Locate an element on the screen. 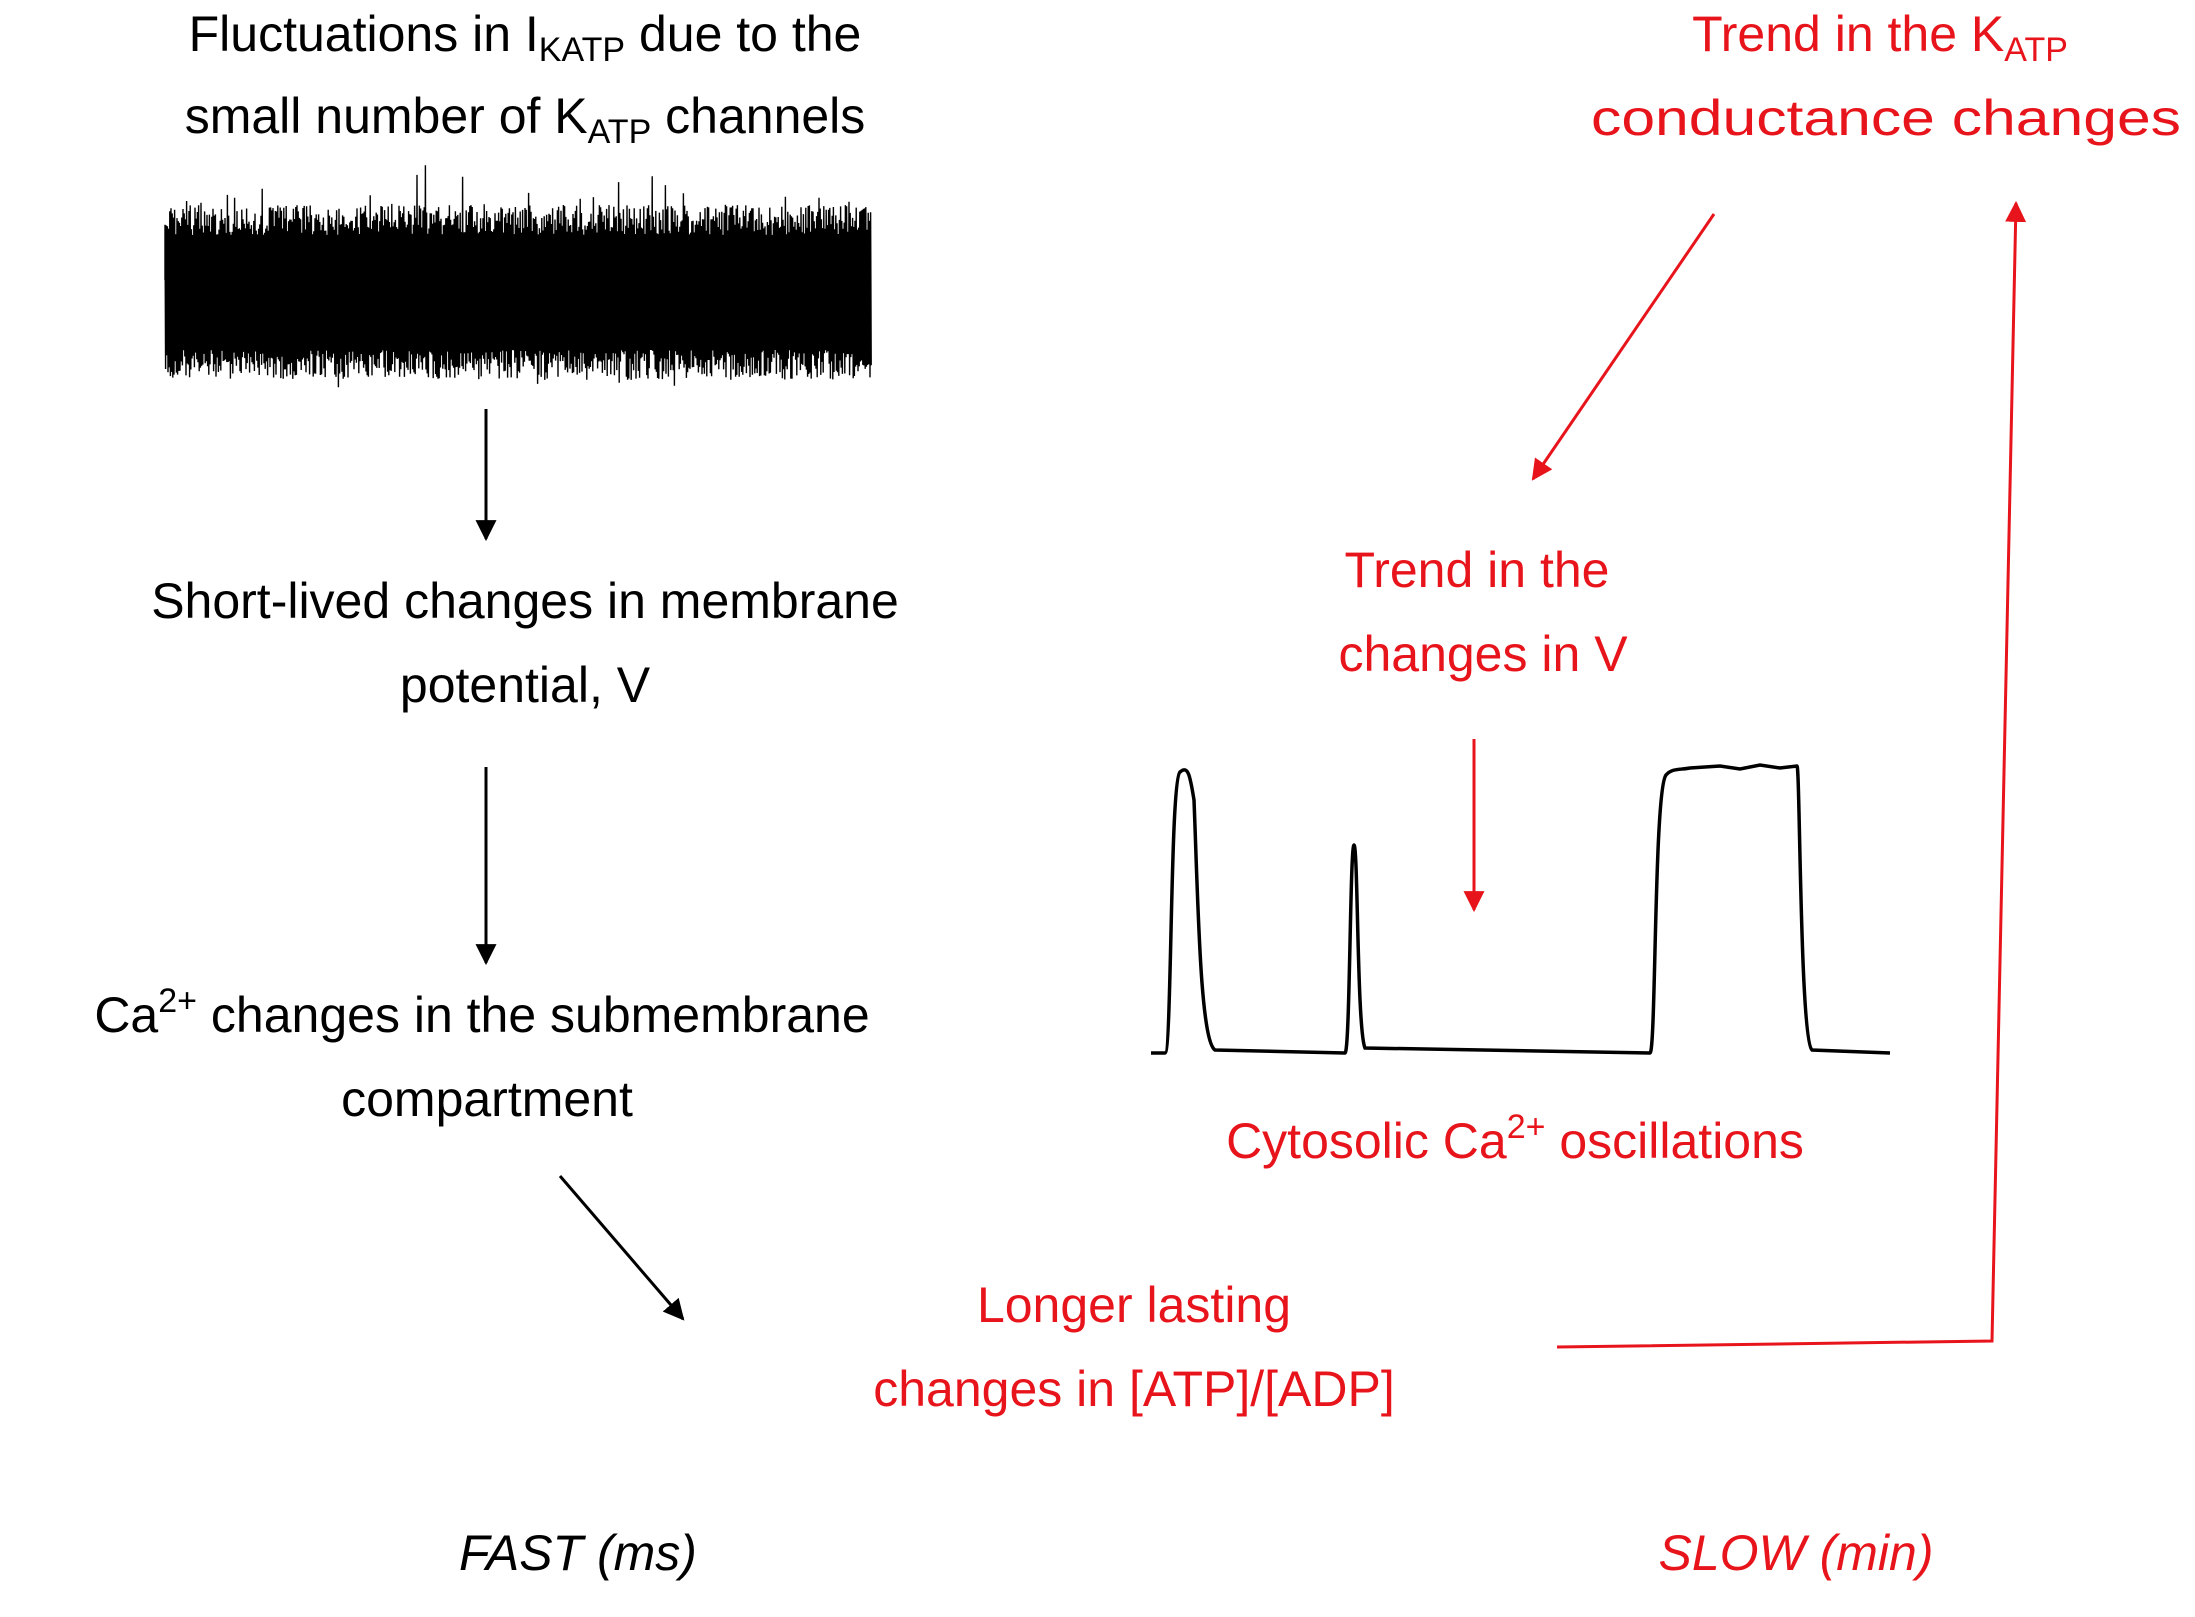  text-part: due to the is located at coordinates (743, 34).